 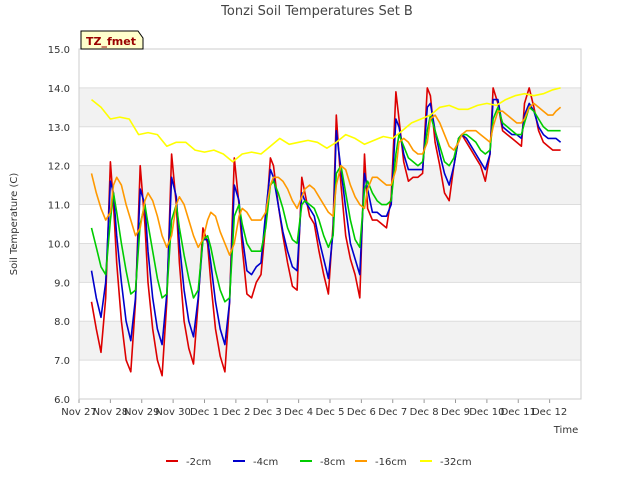 What do you see at coordinates (62, 361) in the screenshot?
I see `y-tick-label: 7.0` at bounding box center [62, 361].